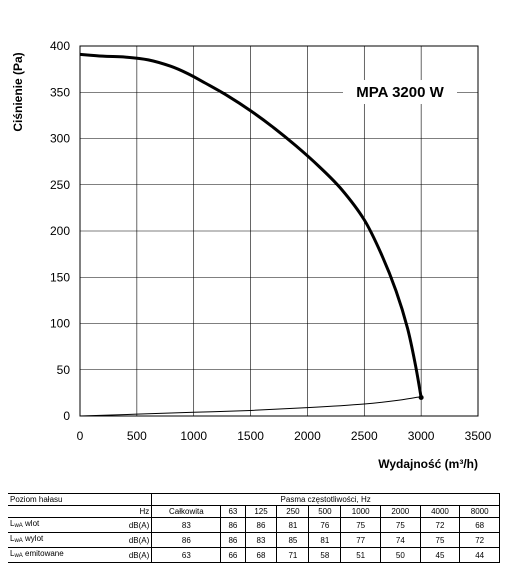 This screenshot has height=579, width=507. Describe the element at coordinates (186, 511) in the screenshot. I see `total-label: Całkowita` at that location.